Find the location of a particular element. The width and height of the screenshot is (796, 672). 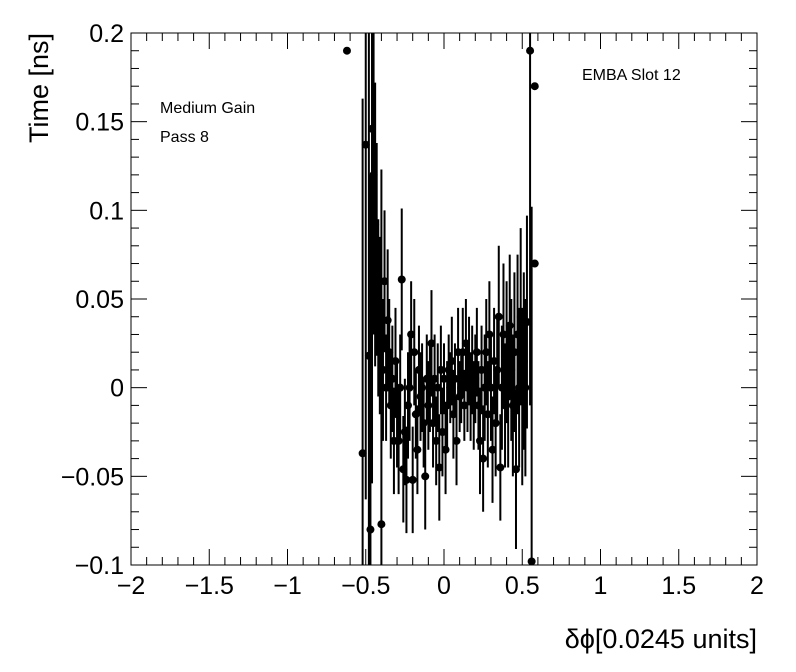

y-tick-label: −0.05 is located at coordinates (92, 477).